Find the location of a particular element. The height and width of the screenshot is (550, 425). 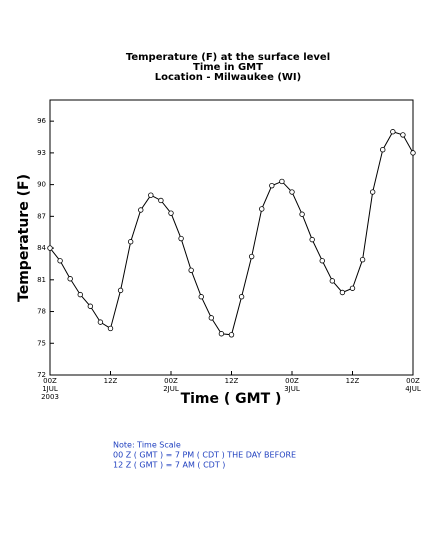

x-tick-label: 3JUL is located at coordinates (292, 389).